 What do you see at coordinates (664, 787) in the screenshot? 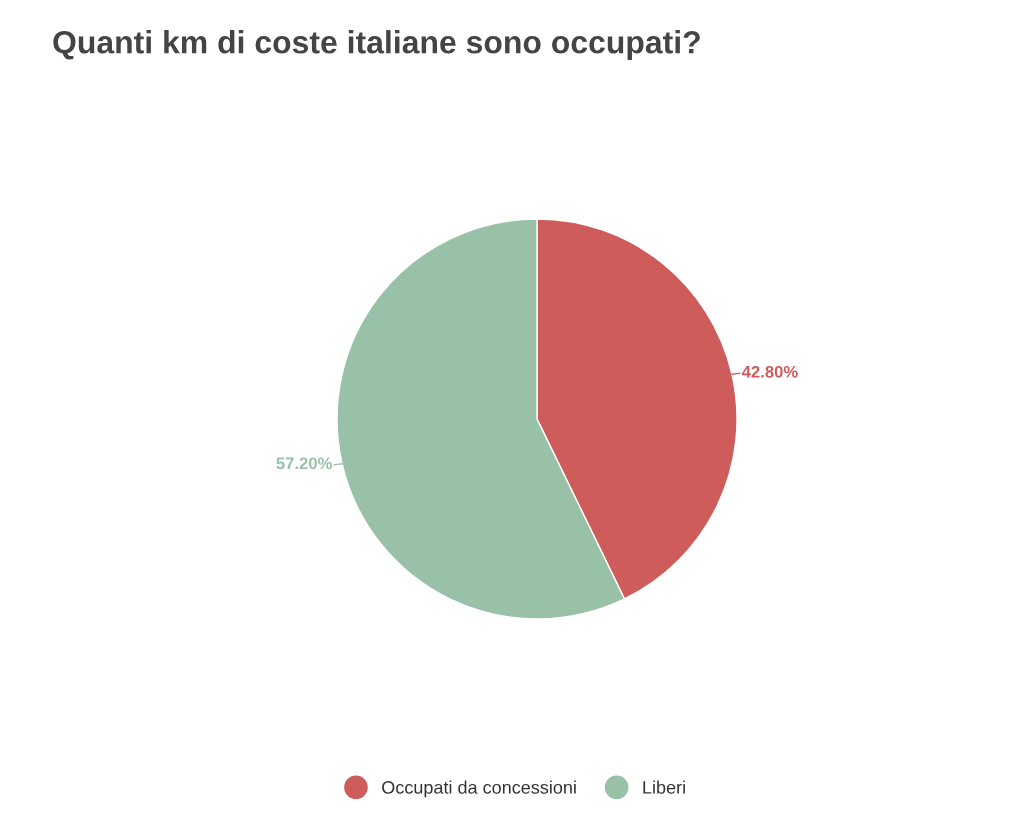
I see `legend-label: Liberi` at bounding box center [664, 787].